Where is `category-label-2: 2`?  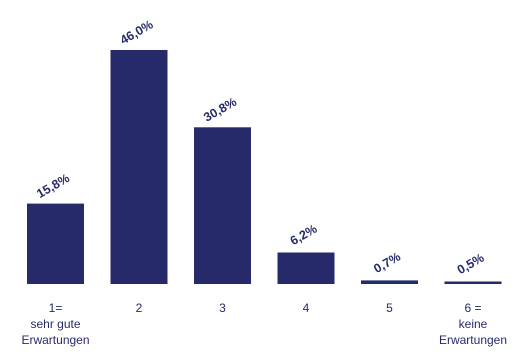 category-label-2: 2 is located at coordinates (139, 308).